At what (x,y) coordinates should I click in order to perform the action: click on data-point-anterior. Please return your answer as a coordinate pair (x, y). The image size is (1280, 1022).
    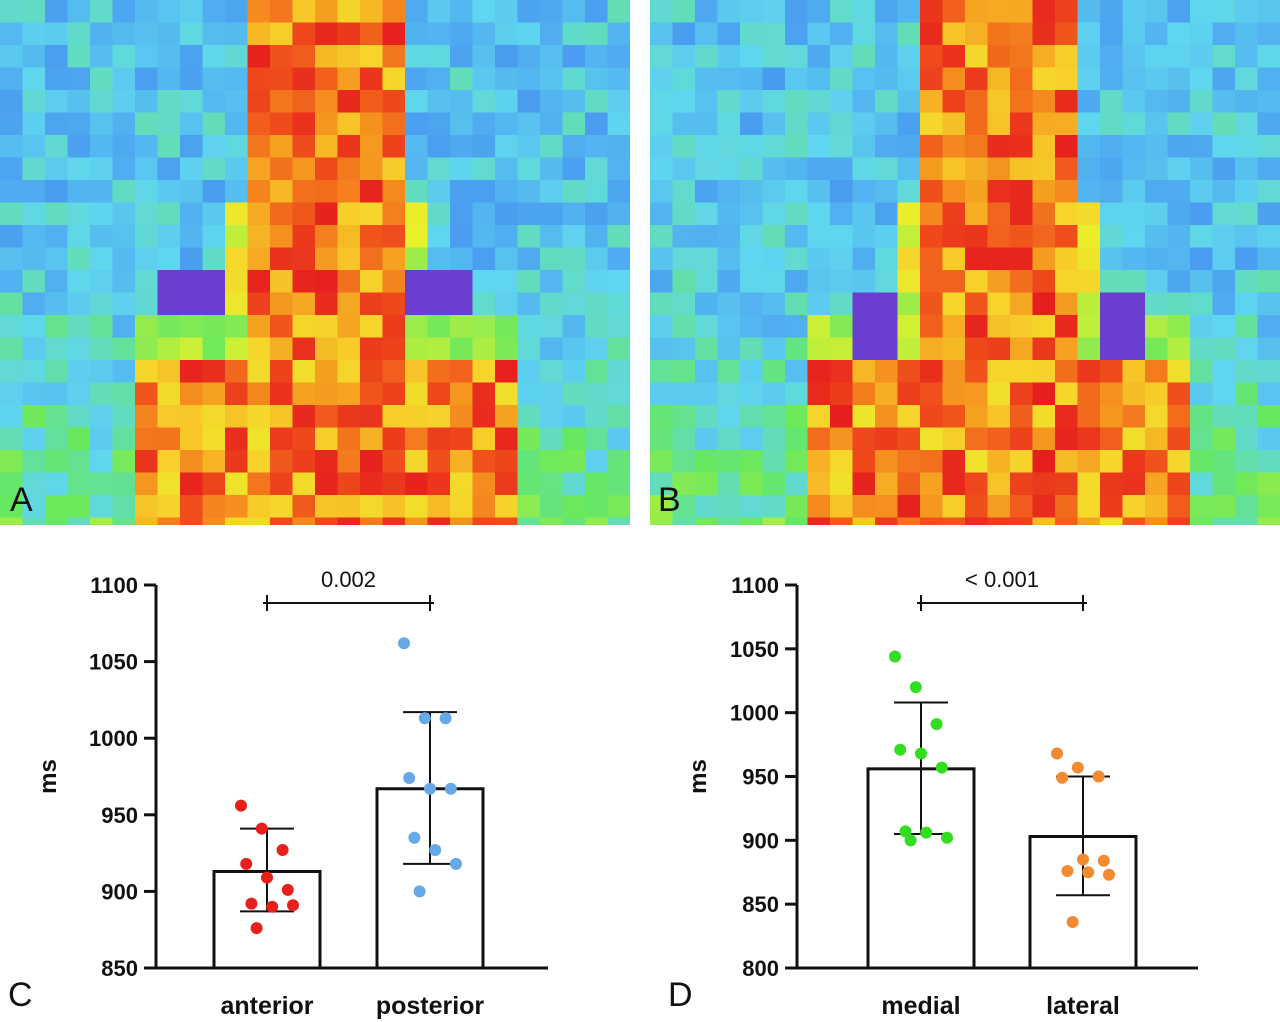
    Looking at the image, I should click on (241, 805).